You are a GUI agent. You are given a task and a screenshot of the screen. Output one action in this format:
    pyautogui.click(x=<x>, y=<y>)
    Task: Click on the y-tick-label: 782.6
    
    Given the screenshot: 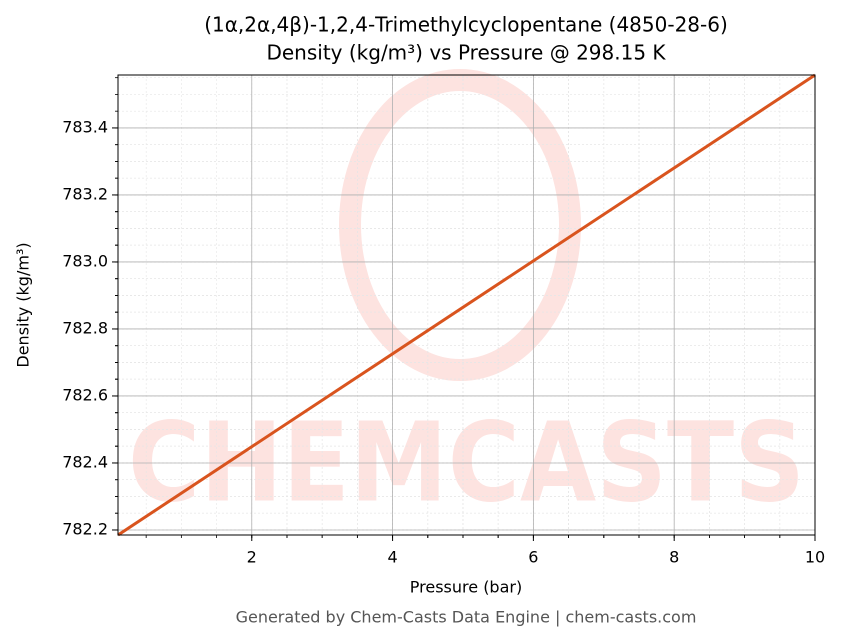 What is the action you would take?
    pyautogui.click(x=85, y=394)
    